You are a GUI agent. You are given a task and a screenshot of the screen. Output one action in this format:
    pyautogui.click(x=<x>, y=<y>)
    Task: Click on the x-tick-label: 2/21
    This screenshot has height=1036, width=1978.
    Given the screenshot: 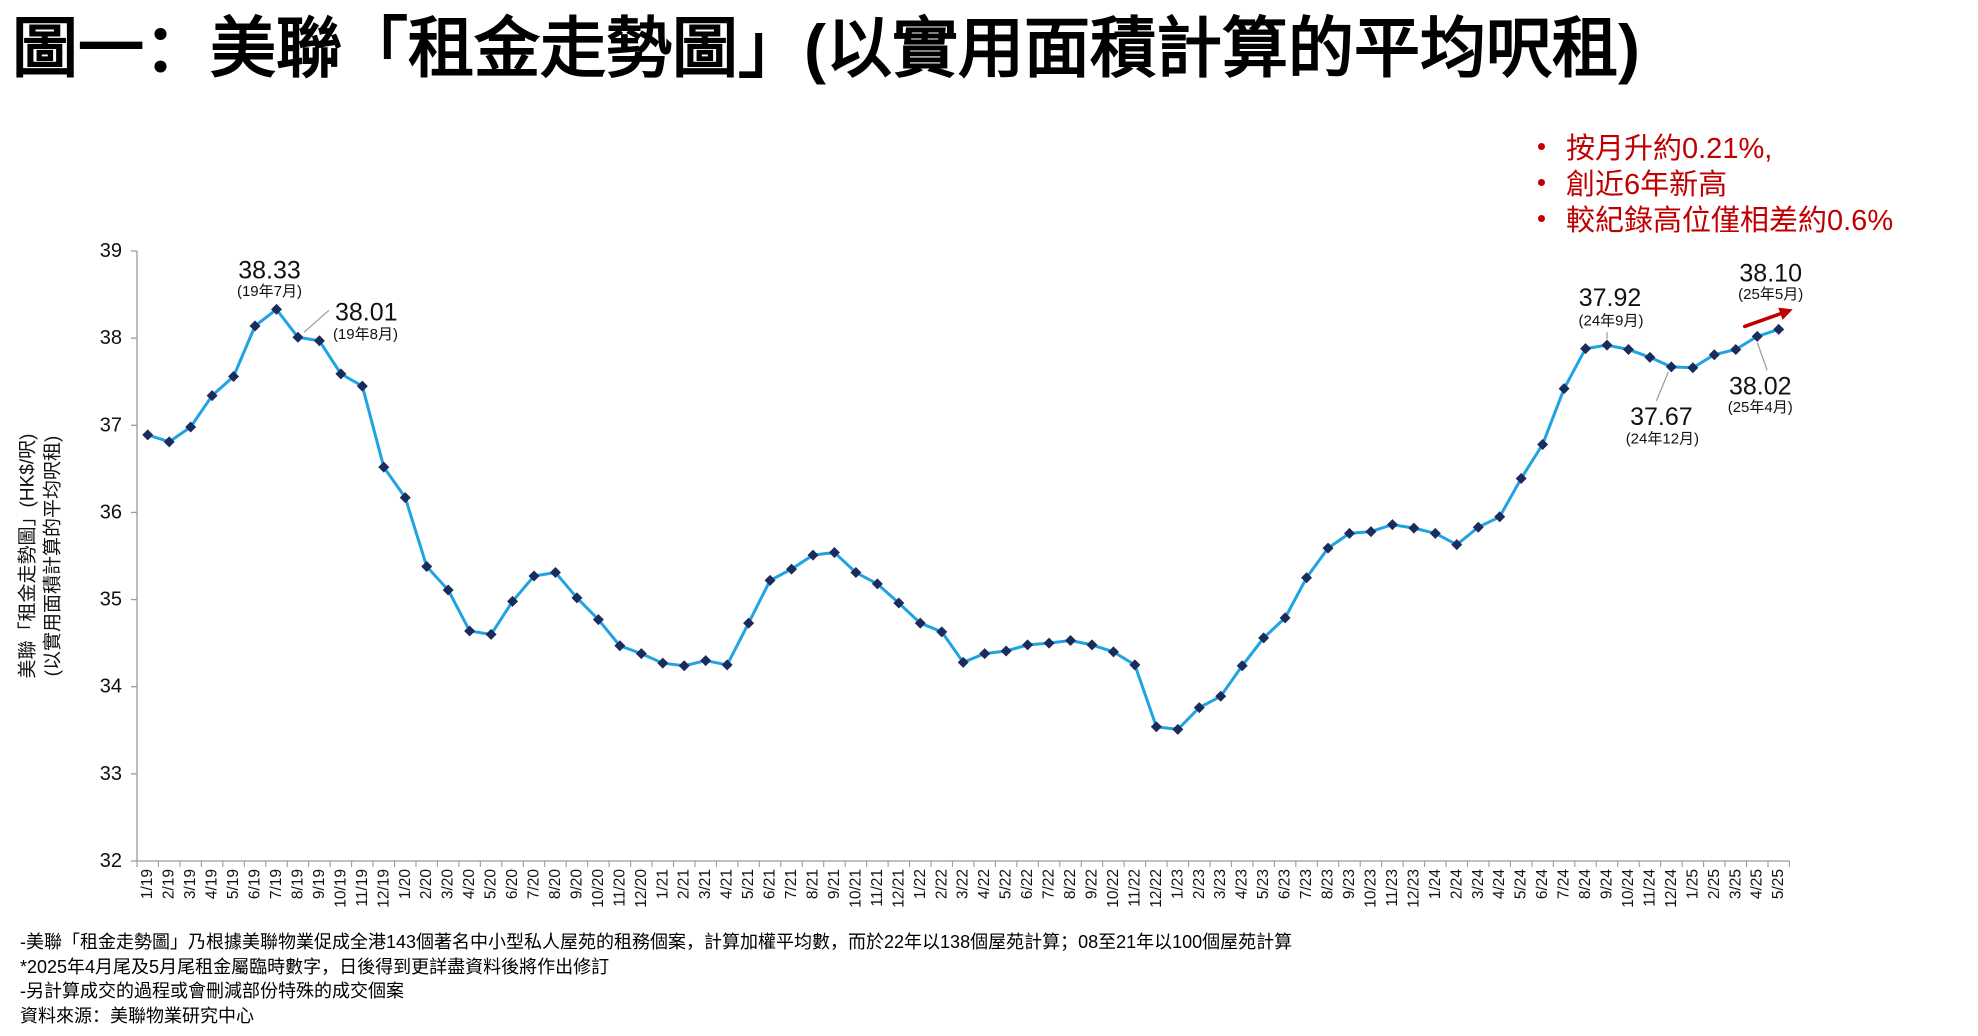 What is the action you would take?
    pyautogui.click(x=684, y=884)
    